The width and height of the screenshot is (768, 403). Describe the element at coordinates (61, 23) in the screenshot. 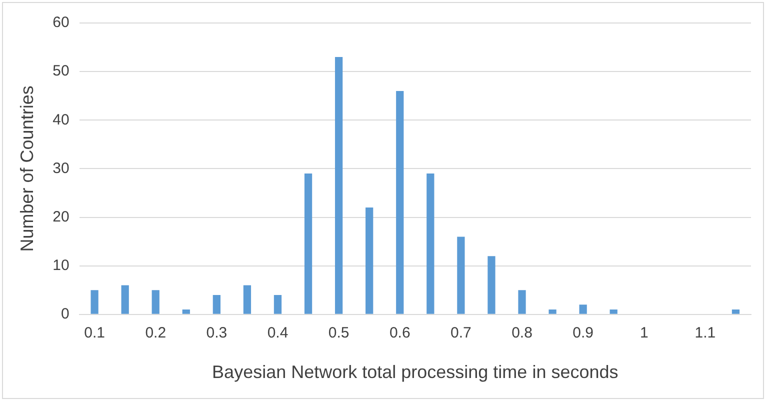

I see `y-tick-label: 60` at that location.